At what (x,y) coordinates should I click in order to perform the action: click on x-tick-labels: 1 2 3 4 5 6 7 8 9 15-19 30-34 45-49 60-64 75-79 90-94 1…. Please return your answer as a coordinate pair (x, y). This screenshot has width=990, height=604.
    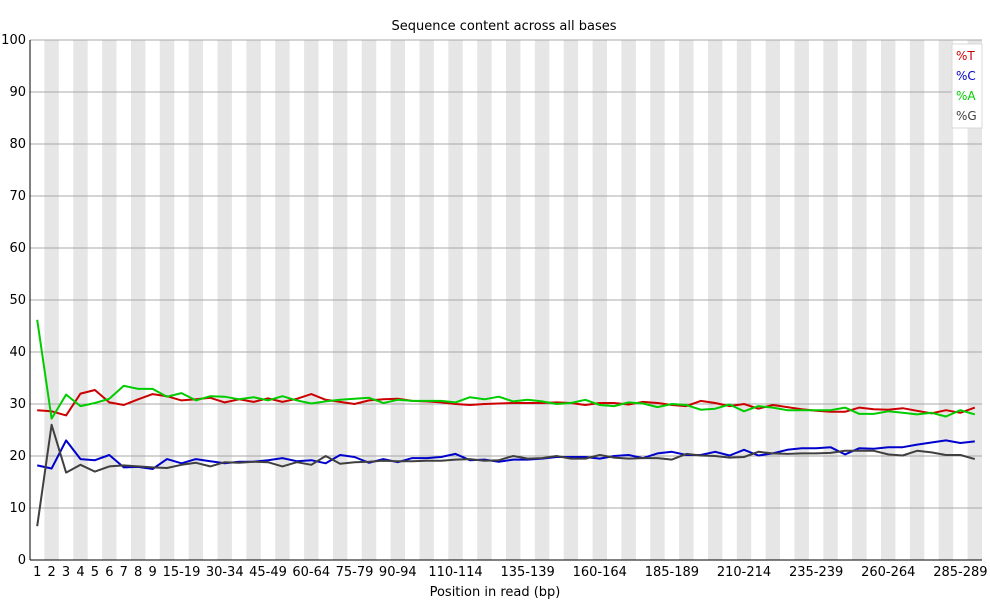
    Looking at the image, I should click on (510, 572).